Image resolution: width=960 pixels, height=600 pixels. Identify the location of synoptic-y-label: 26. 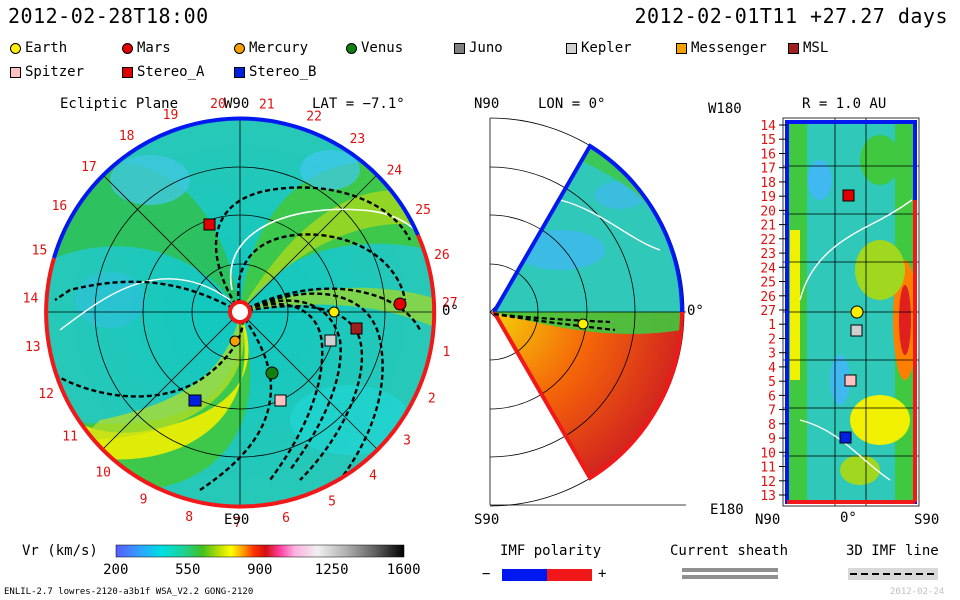
(768, 297).